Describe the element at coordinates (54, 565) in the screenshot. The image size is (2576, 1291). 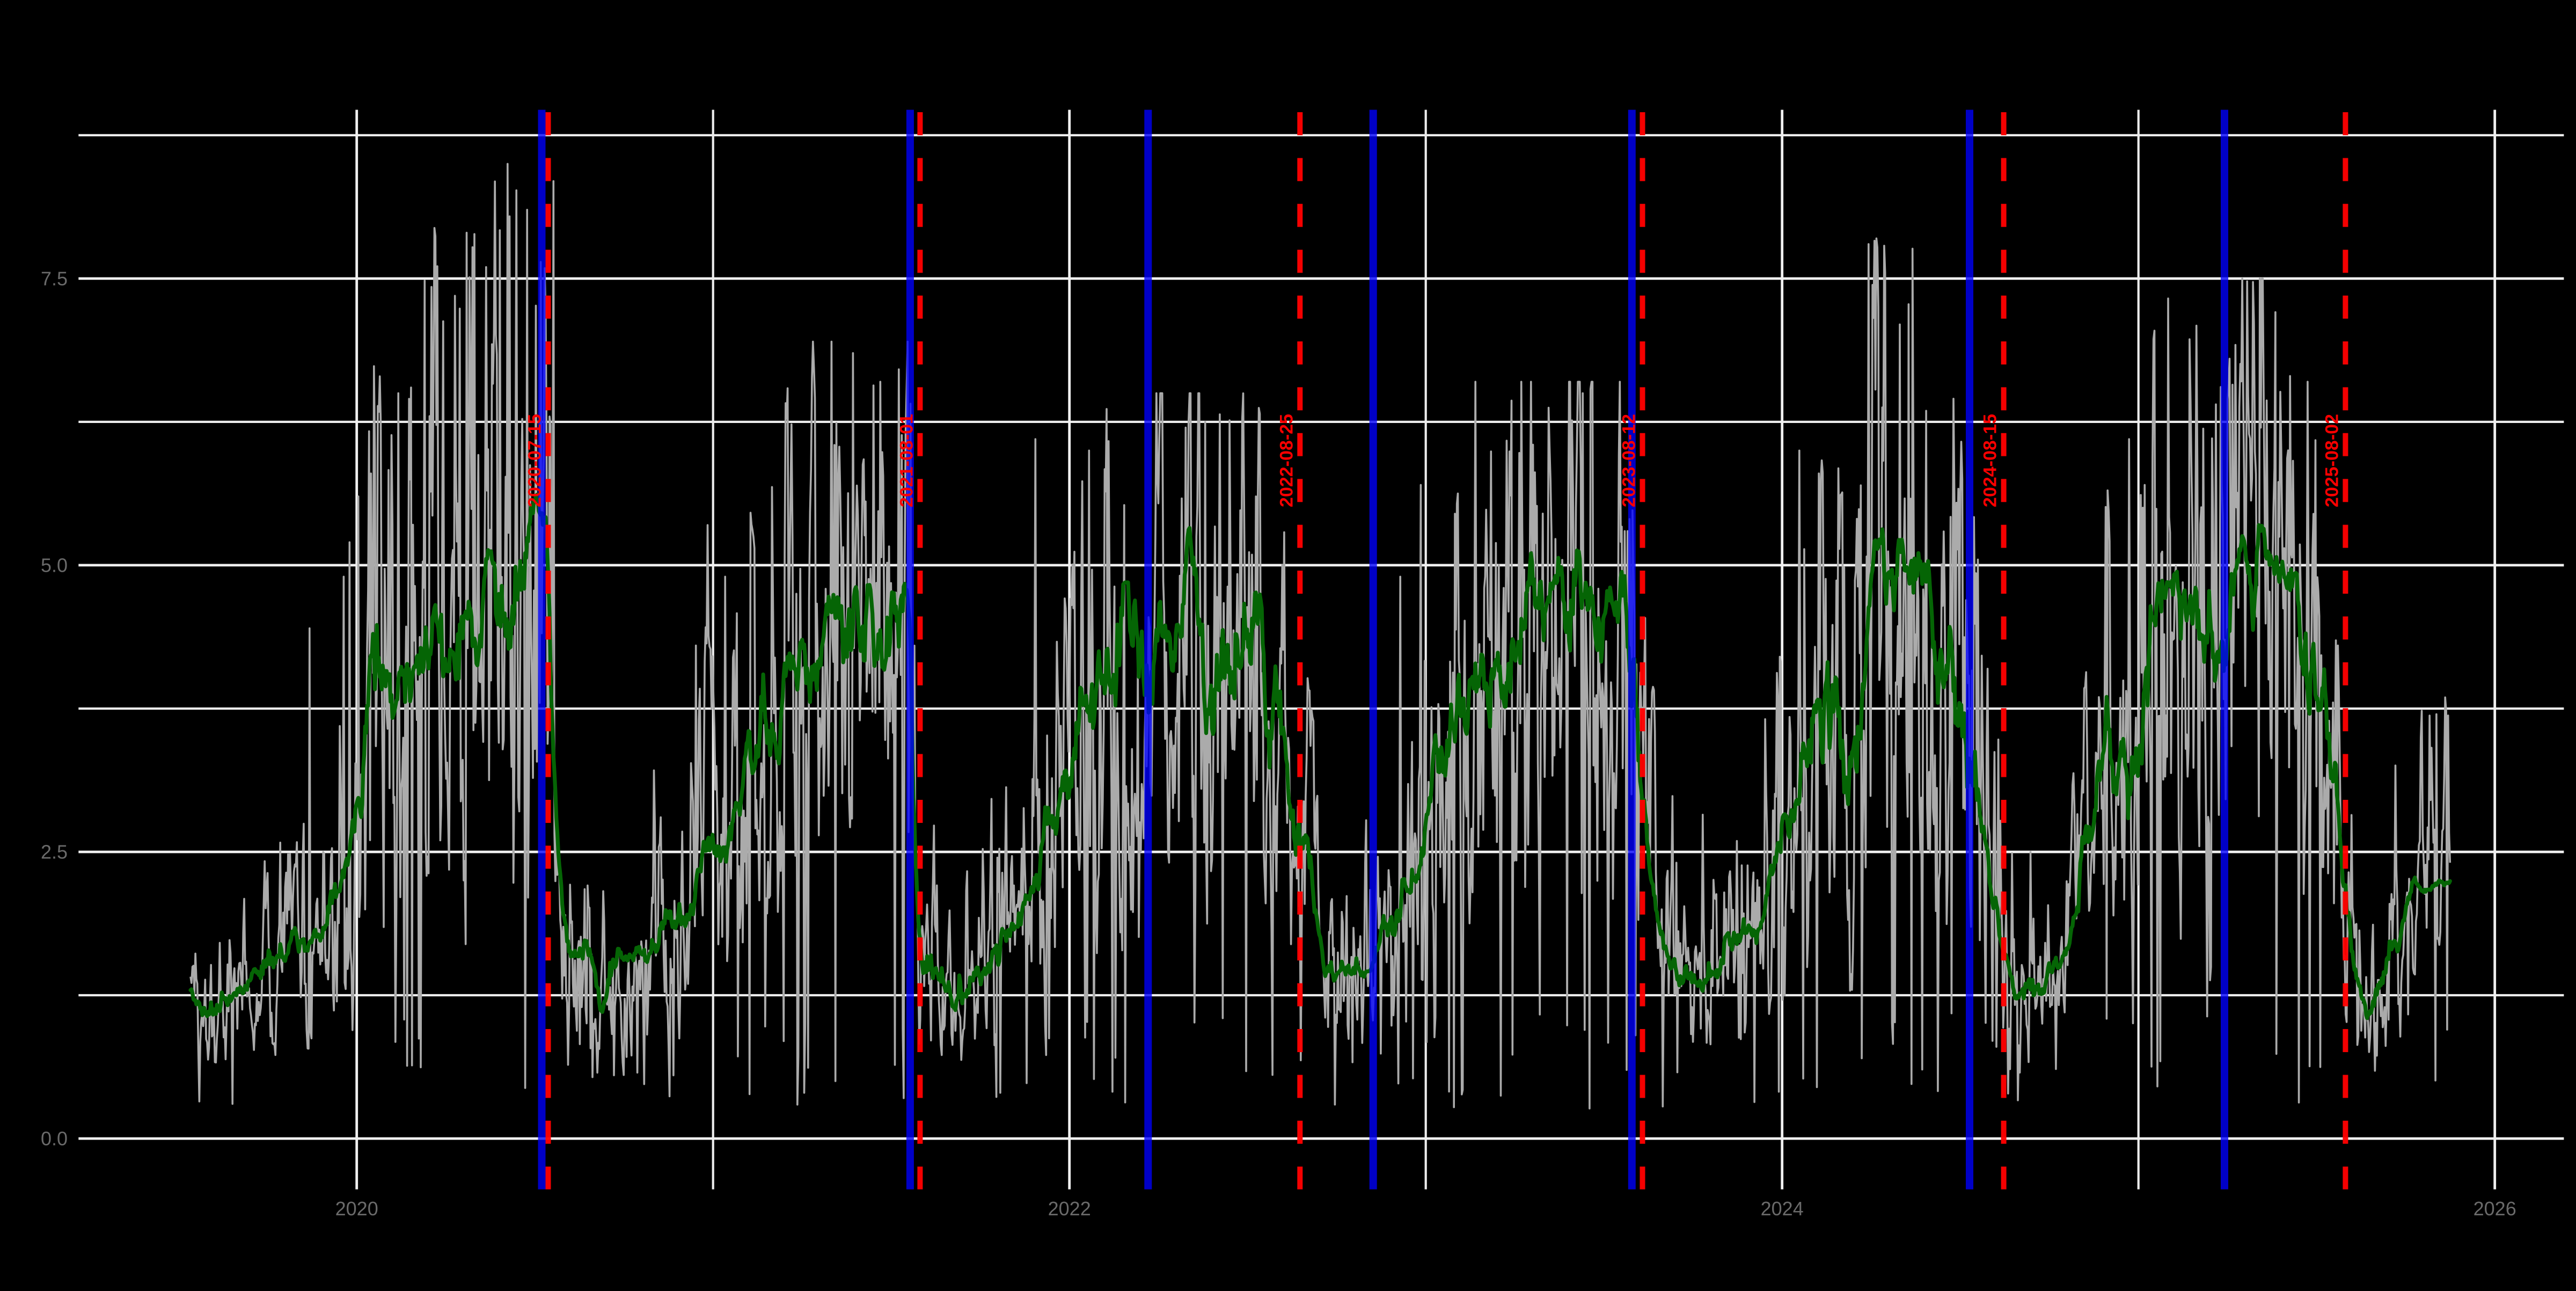
I see `svg-text: 5.0` at that location.